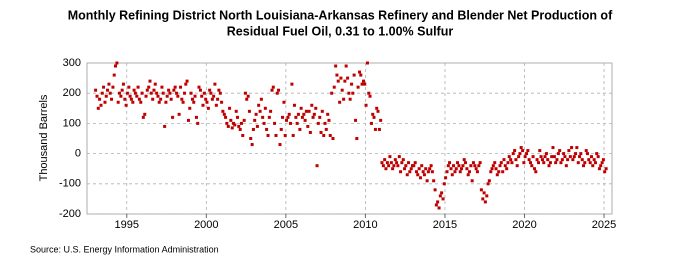  I want to click on y-tick-label: 0, so click(78, 154).